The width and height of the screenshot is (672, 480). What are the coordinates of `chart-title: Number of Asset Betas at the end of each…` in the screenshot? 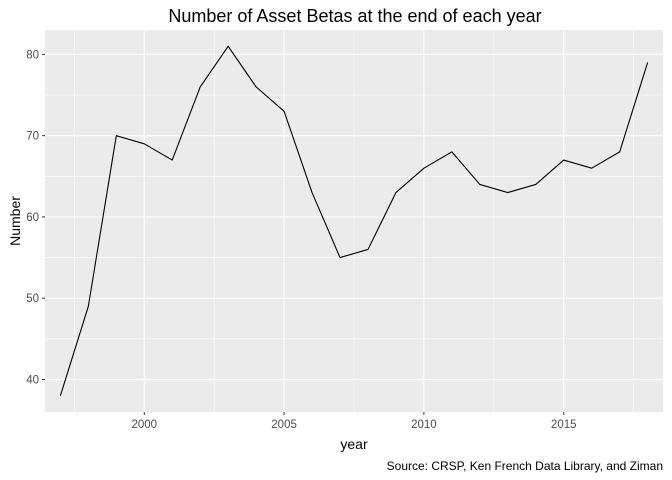 It's located at (354, 16).